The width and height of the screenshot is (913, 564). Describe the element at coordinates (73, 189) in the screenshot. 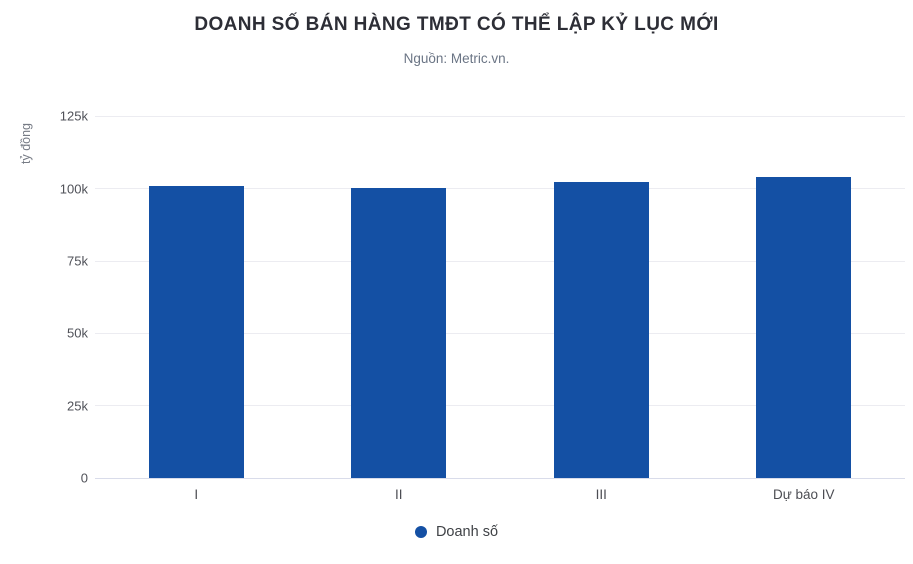

I see `y-tick-label-100k: 100k` at that location.